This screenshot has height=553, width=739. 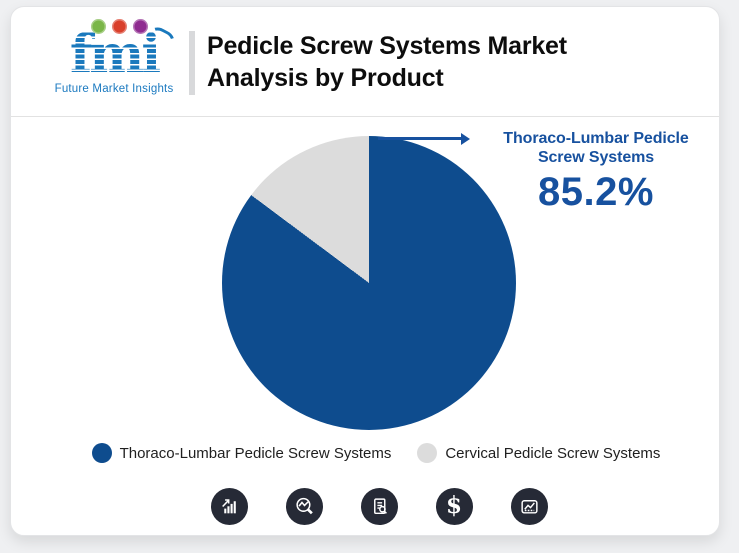 What do you see at coordinates (325, 78) in the screenshot?
I see `page-title-line2: Analysis by Product` at bounding box center [325, 78].